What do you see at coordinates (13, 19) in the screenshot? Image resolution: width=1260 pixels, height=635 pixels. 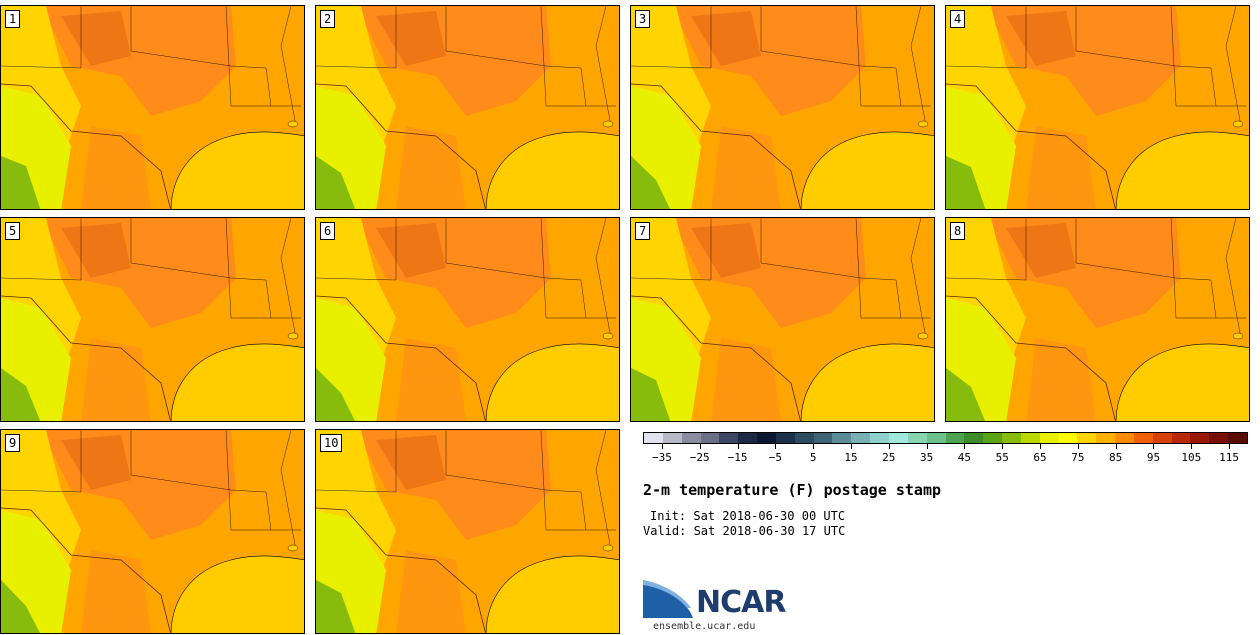 I see `panel-label: 1` at bounding box center [13, 19].